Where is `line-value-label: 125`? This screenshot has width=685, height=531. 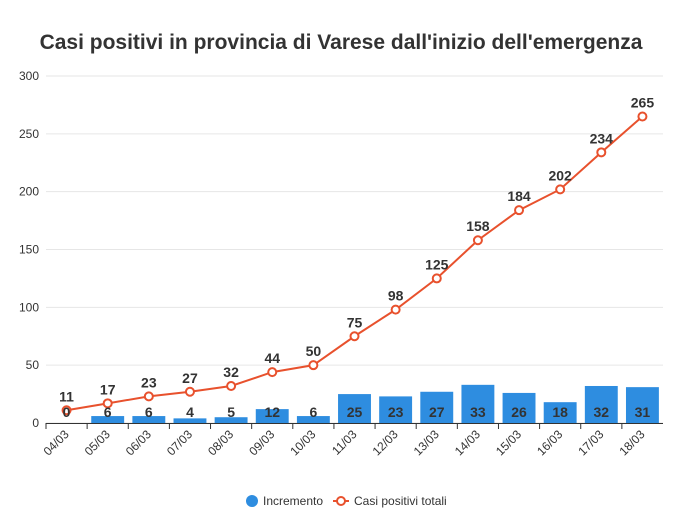 line-value-label: 125 is located at coordinates (437, 264).